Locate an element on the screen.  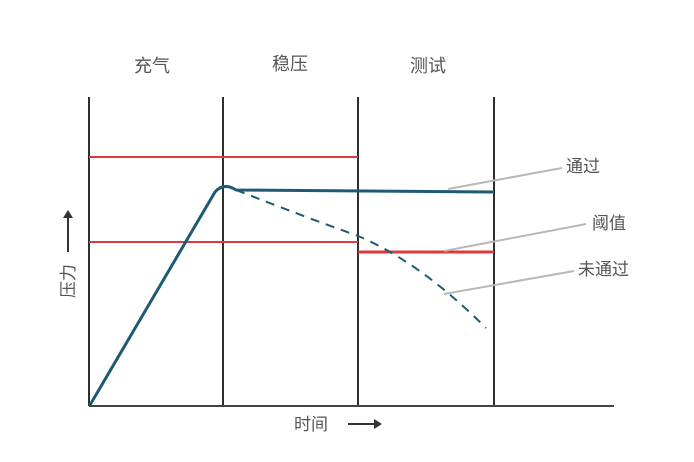
phase-label-stabilize: 稳压 is located at coordinates (290, 64).